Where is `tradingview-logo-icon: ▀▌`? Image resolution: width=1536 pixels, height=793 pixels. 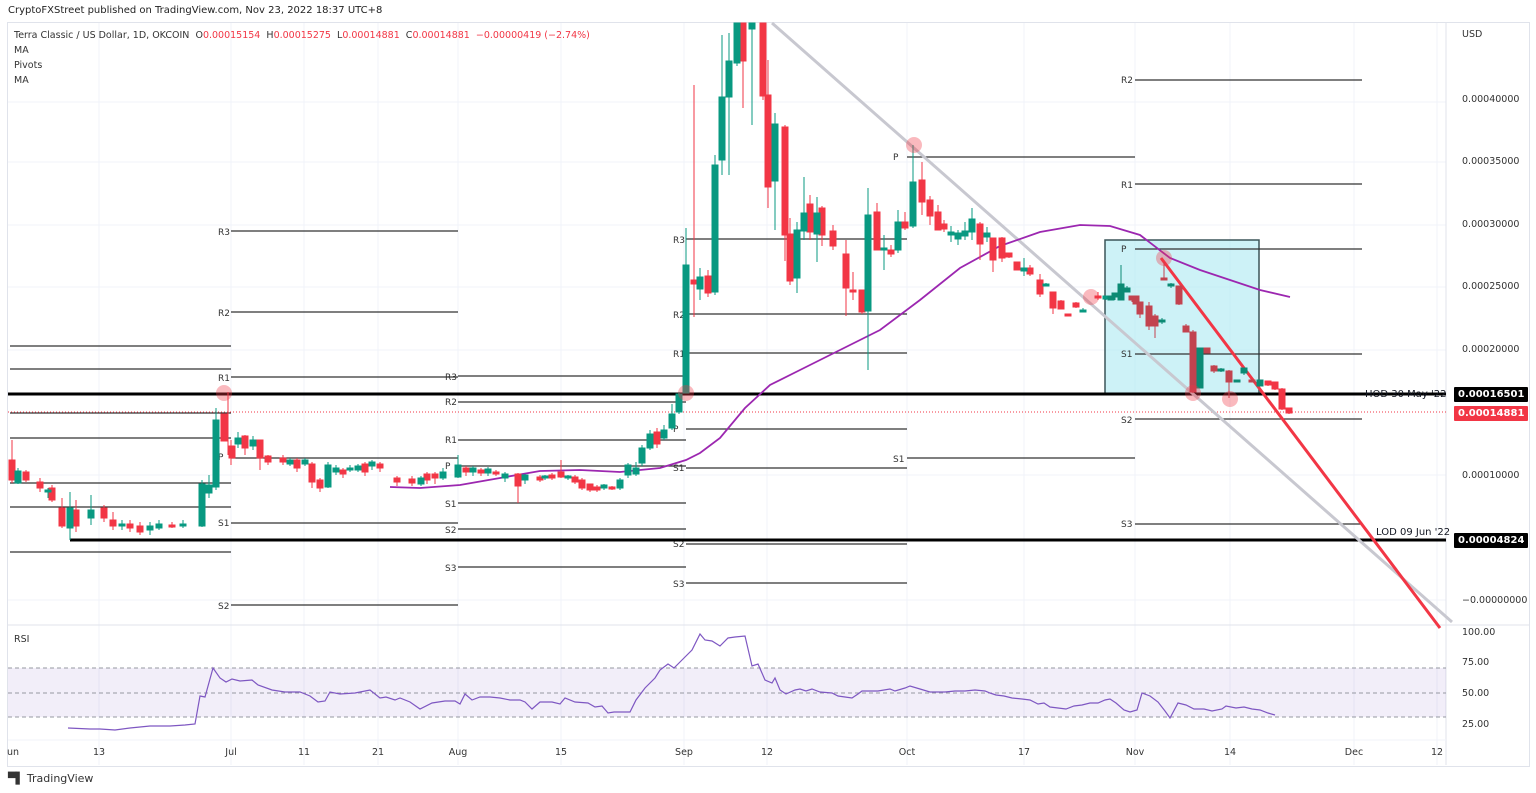 tradingview-logo-icon: ▀▌ is located at coordinates (16, 778).